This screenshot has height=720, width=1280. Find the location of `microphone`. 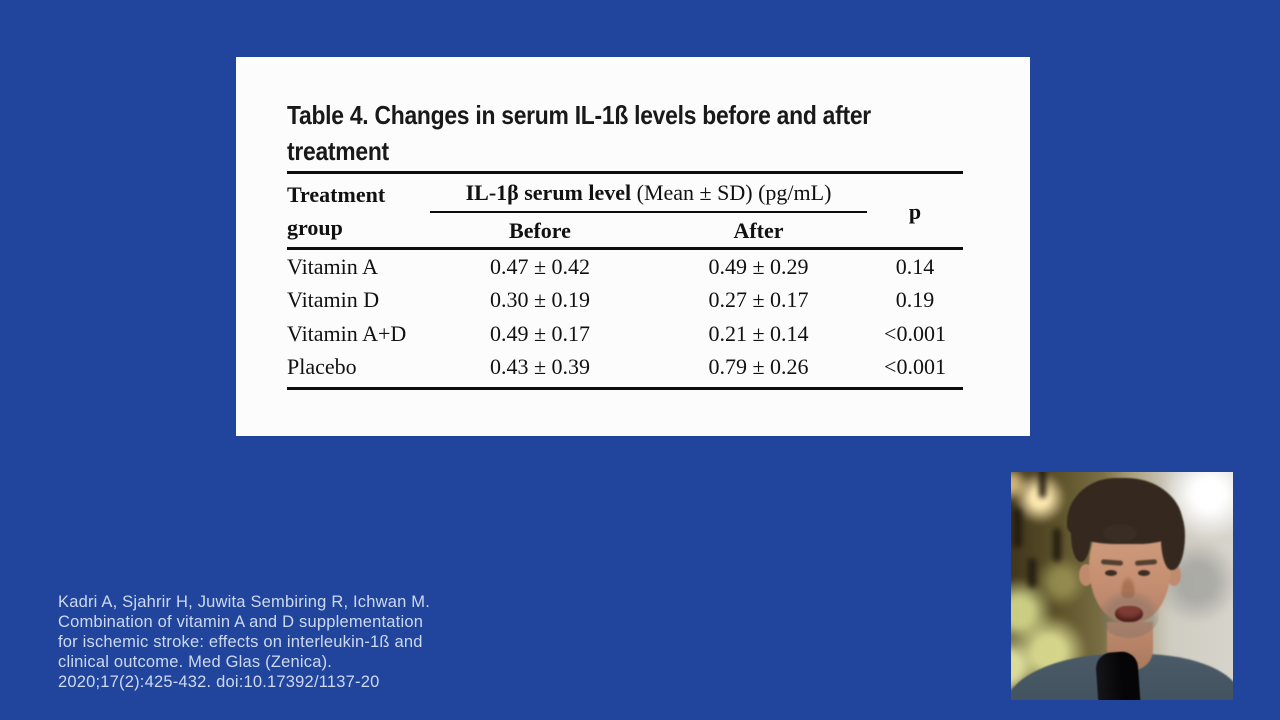

microphone is located at coordinates (1118, 675).